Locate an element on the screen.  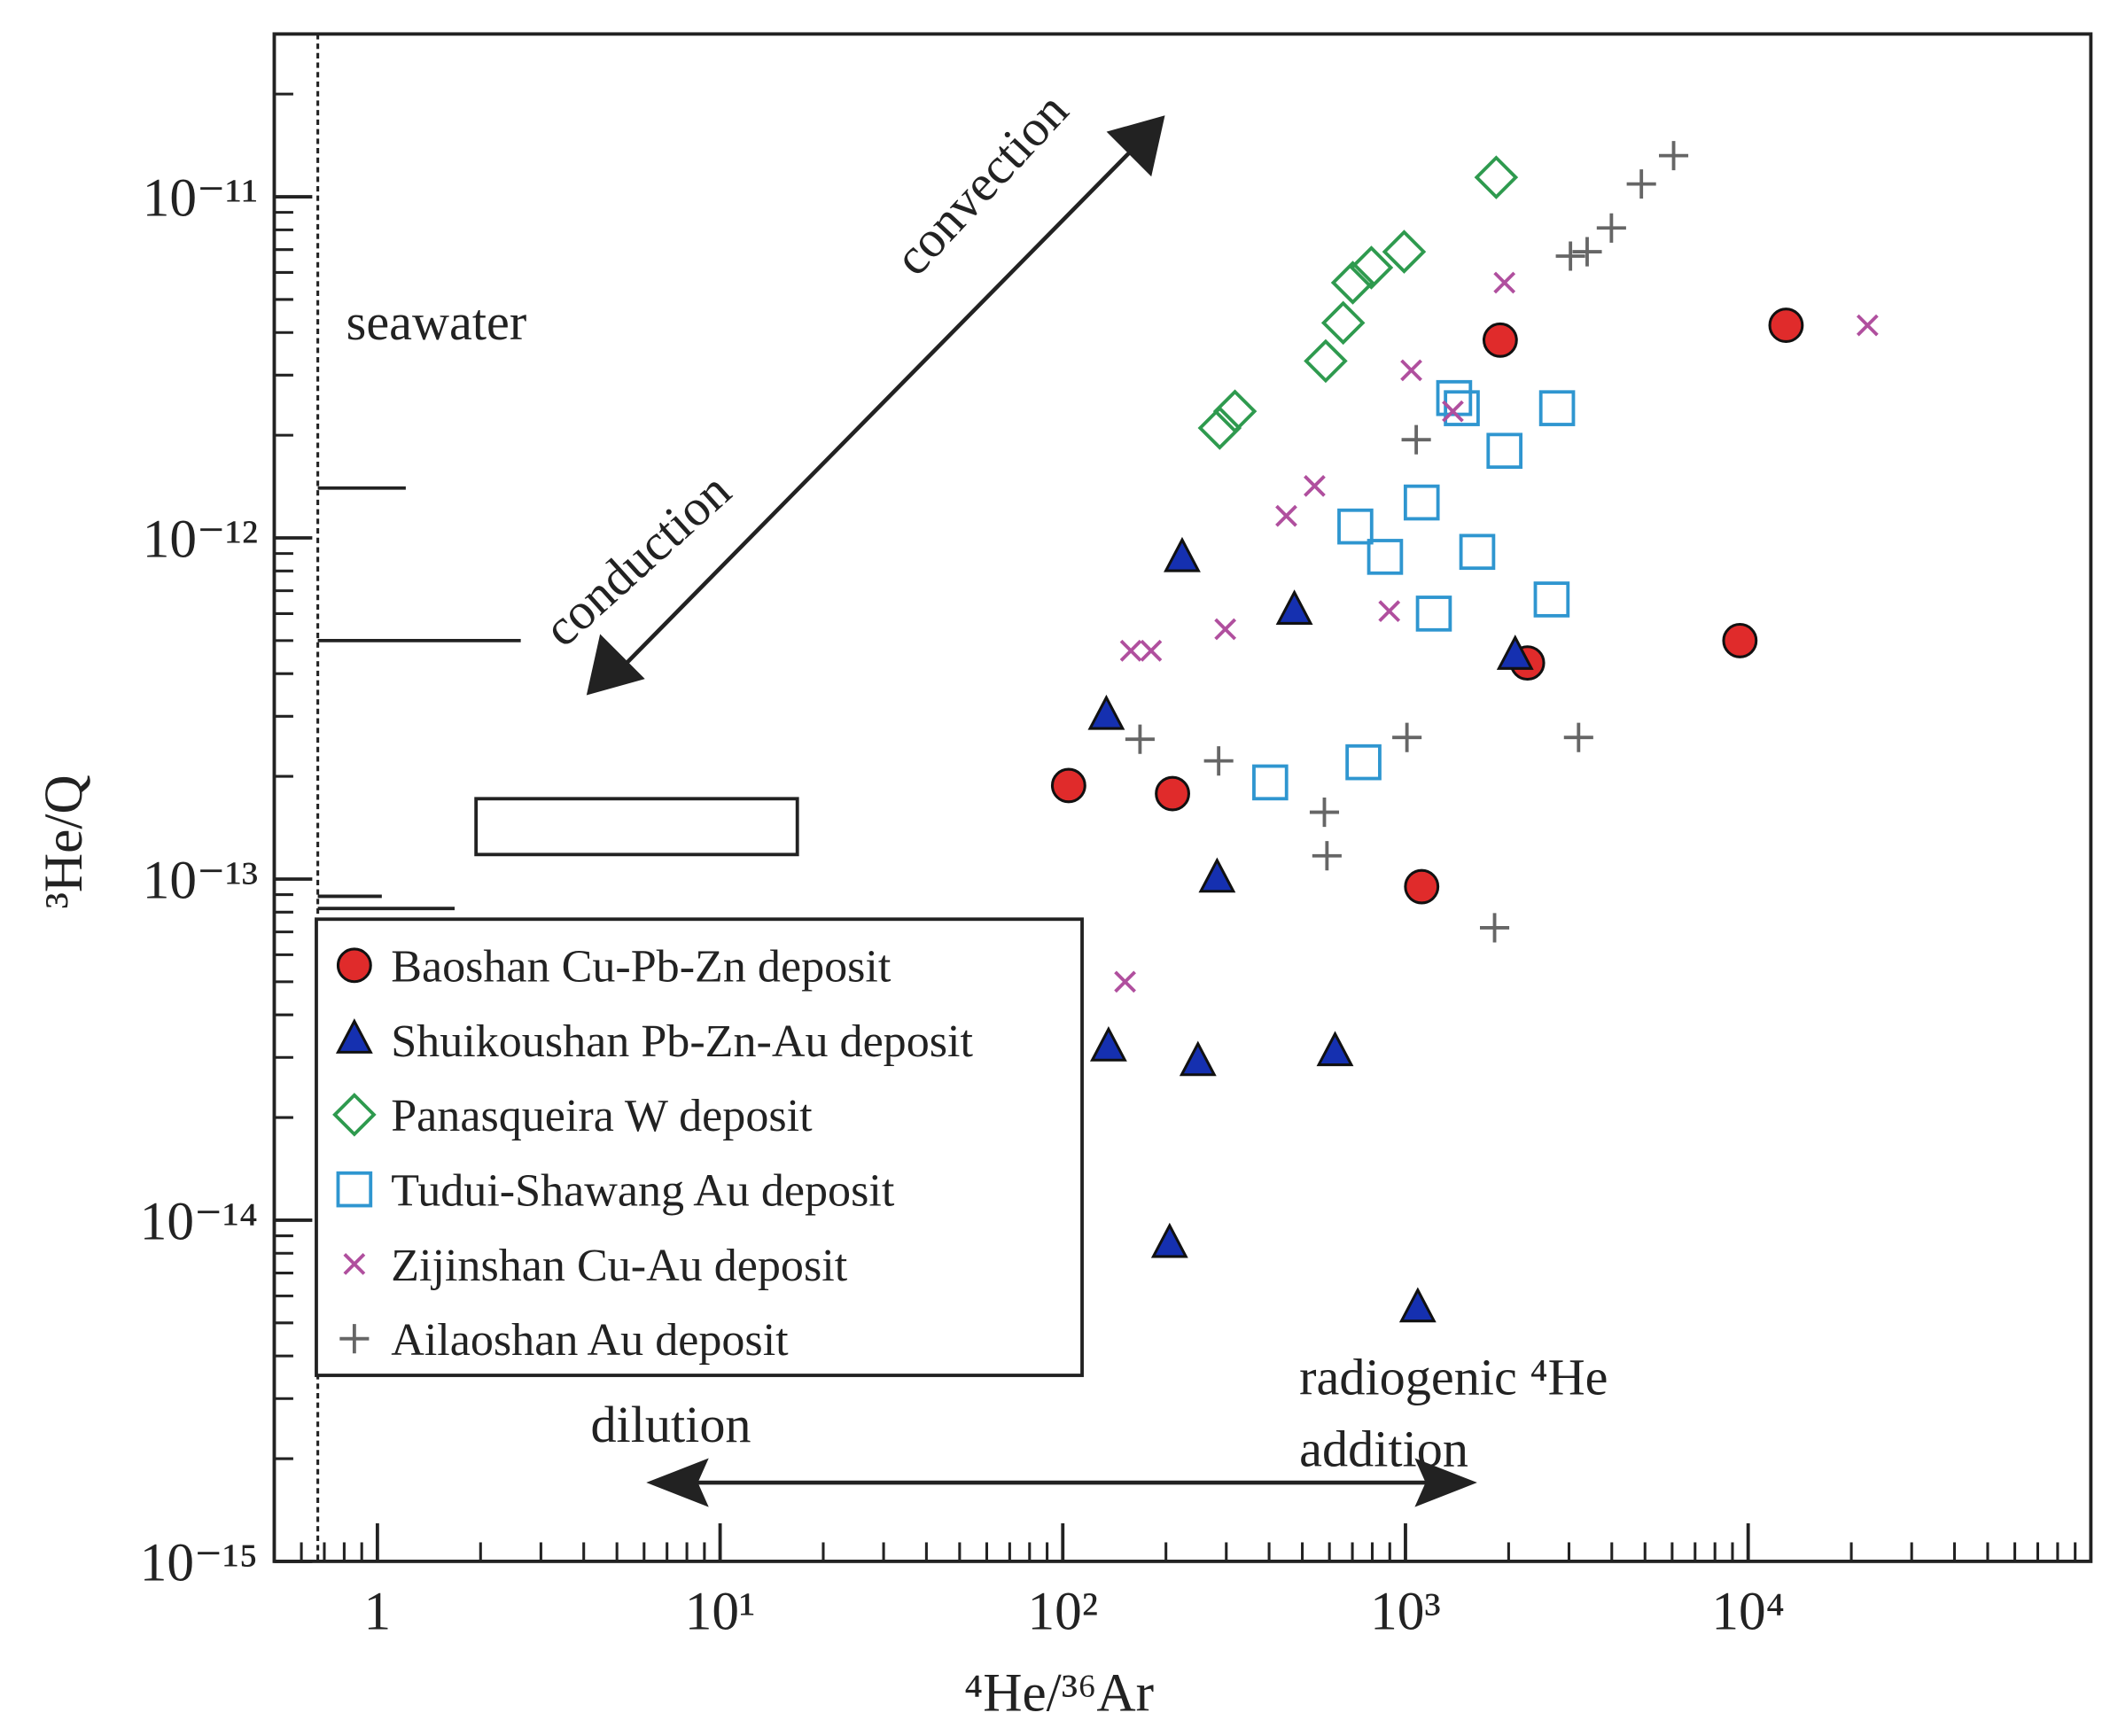
x-axis-title: ⁴He/³⁶Ar is located at coordinates (1059, 1692).